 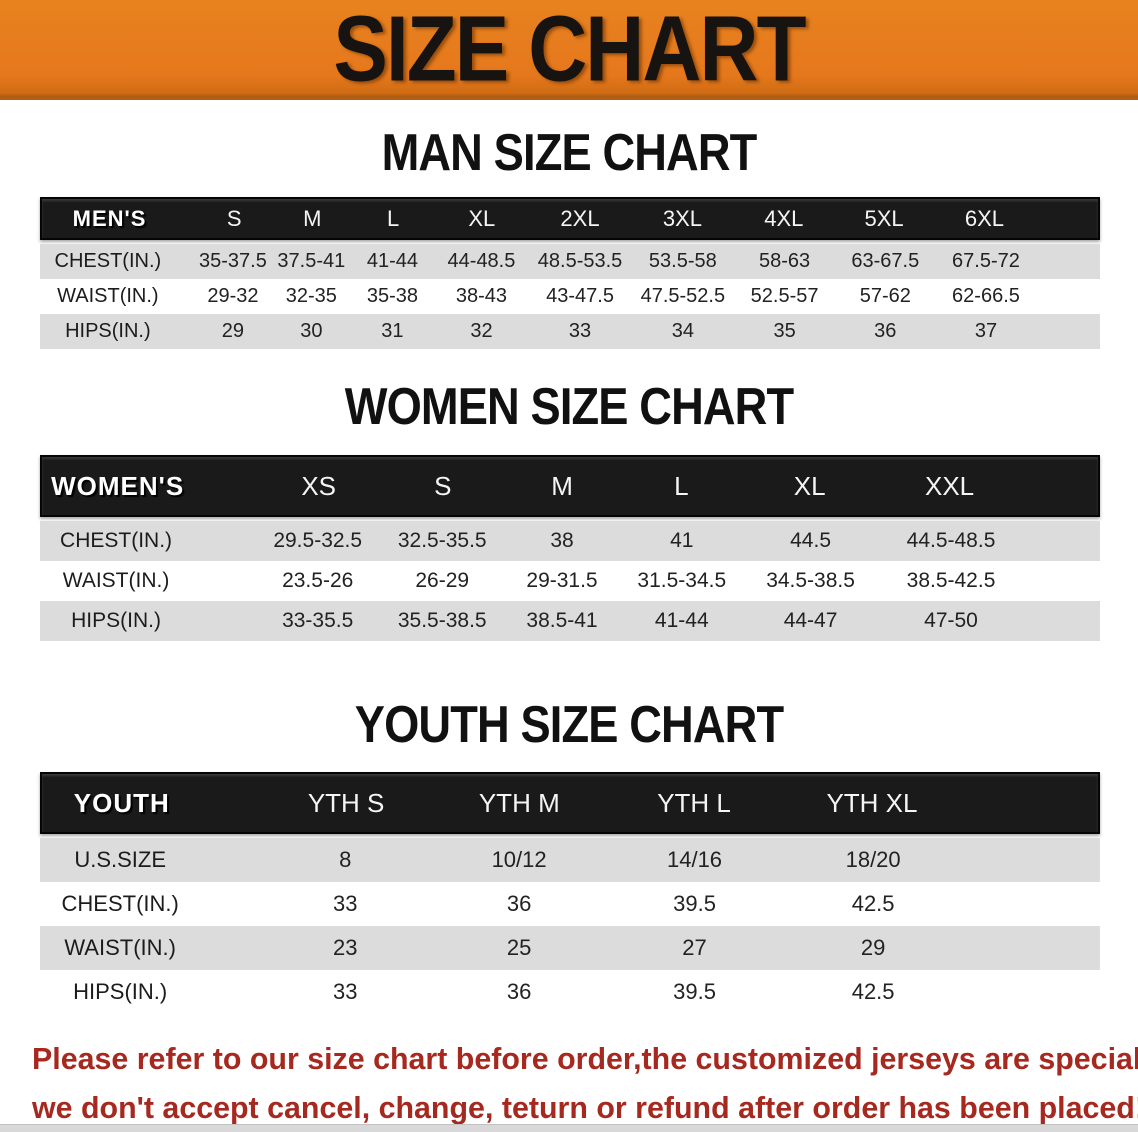 What do you see at coordinates (442, 540) in the screenshot?
I see `size-value-cell: 32.5-35.5` at bounding box center [442, 540].